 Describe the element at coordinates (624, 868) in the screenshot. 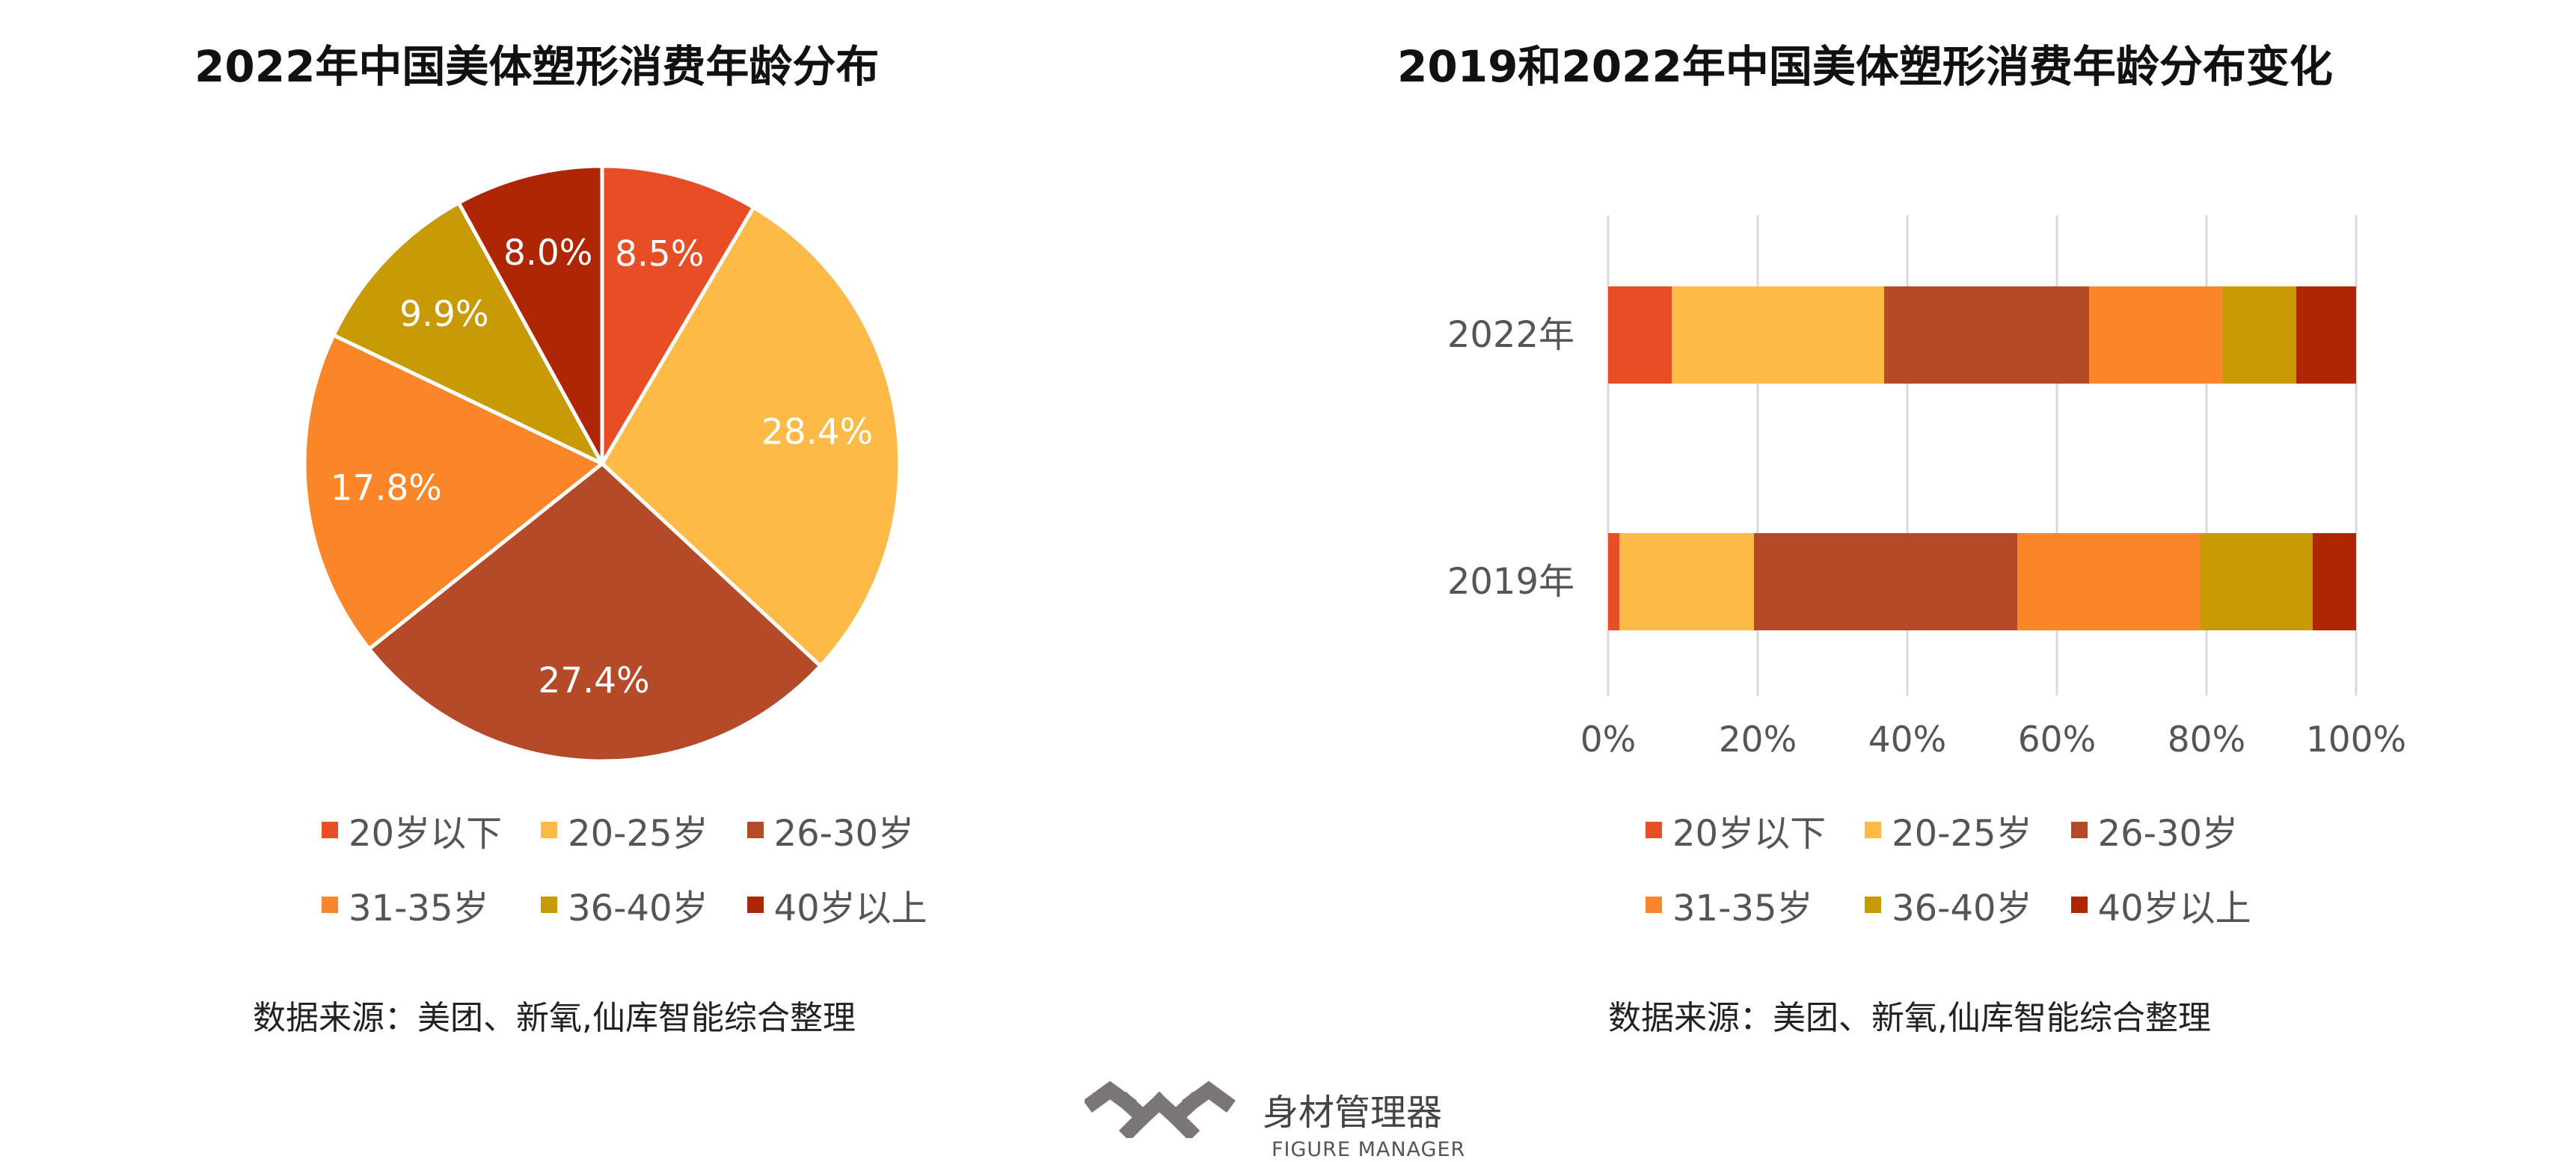

I see `pie-legend: 20岁以下 20-25岁 26-30岁 31-35岁 36-40岁 40岁以上` at that location.